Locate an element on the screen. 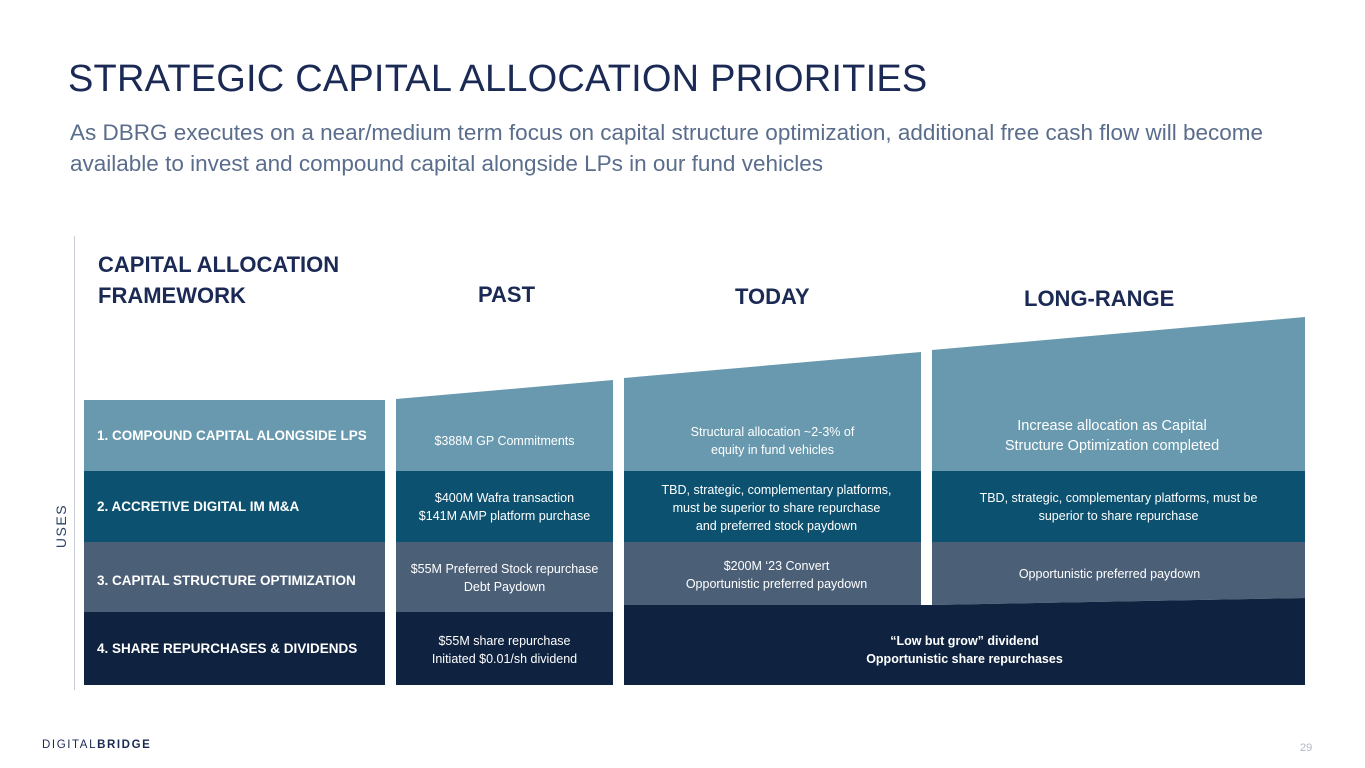 This screenshot has width=1365, height=768. page-title: STRATEGIC CAPITAL ALLOCATION PRIORITIES is located at coordinates (498, 79).